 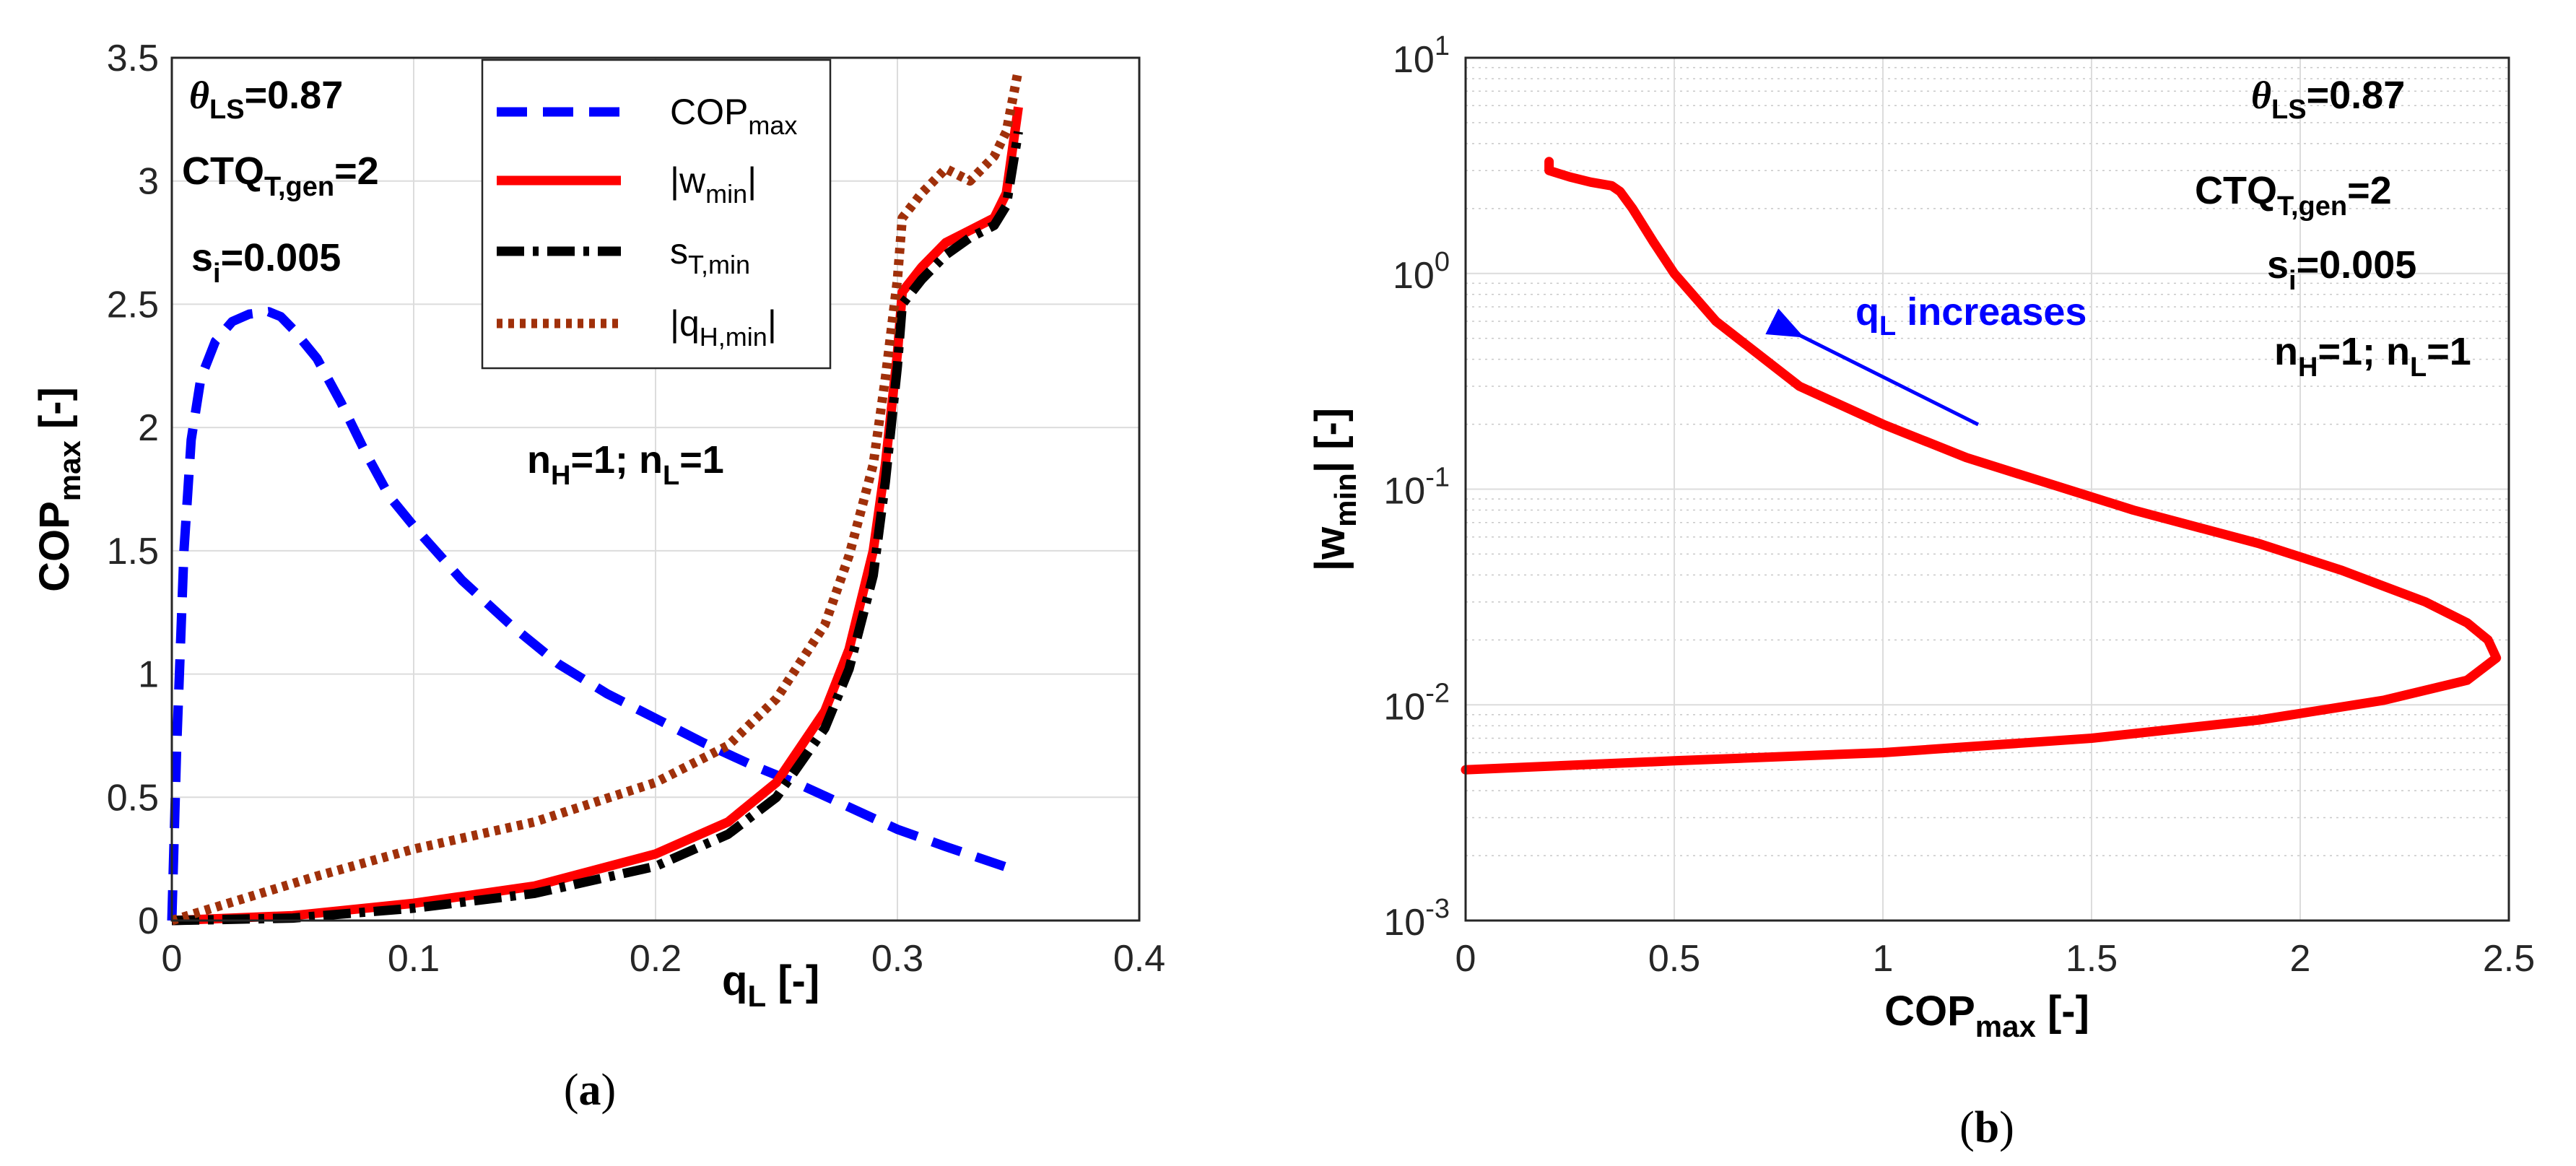 I want to click on panel-b-xtick-label: 1.5, so click(x=2092, y=959).